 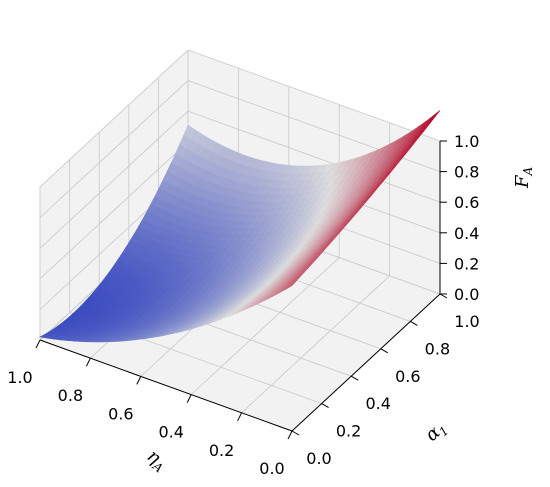 I want to click on x-tick-label: 0.4, so click(x=170, y=432).